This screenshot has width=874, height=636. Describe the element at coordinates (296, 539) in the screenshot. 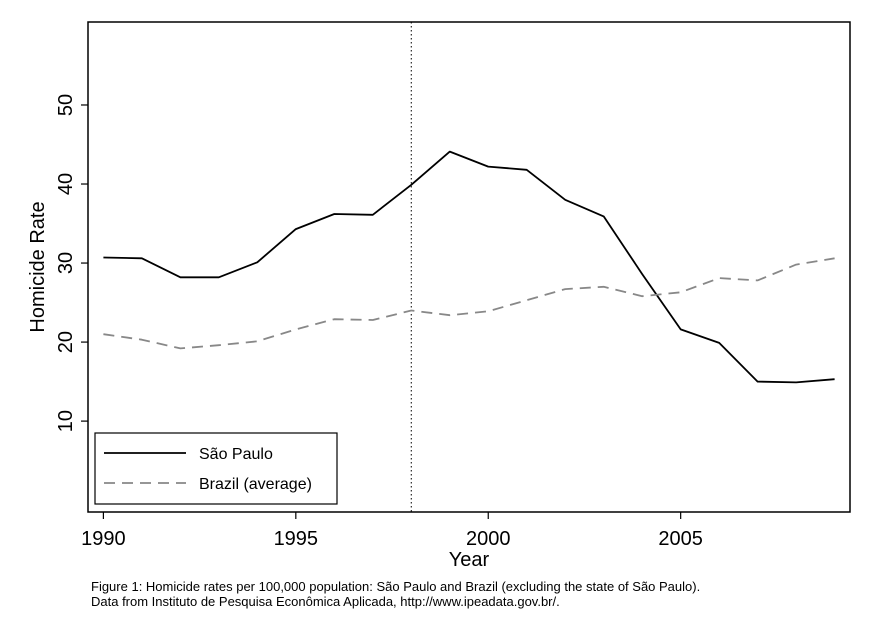

I see `x-tick-label: 1995` at that location.